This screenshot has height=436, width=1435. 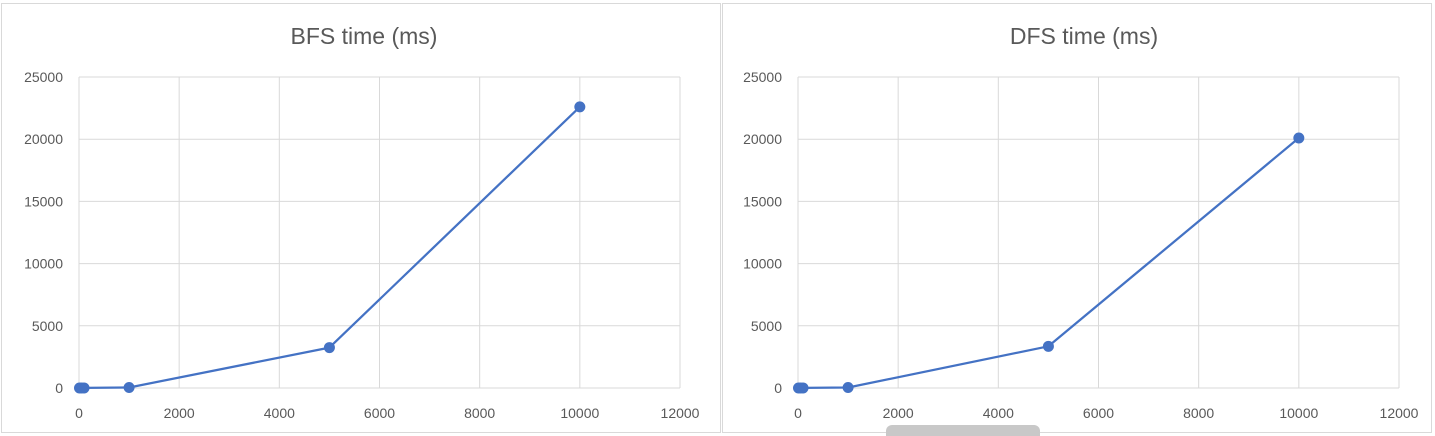 What do you see at coordinates (364, 36) in the screenshot?
I see `chart-title: BFS time (ms)` at bounding box center [364, 36].